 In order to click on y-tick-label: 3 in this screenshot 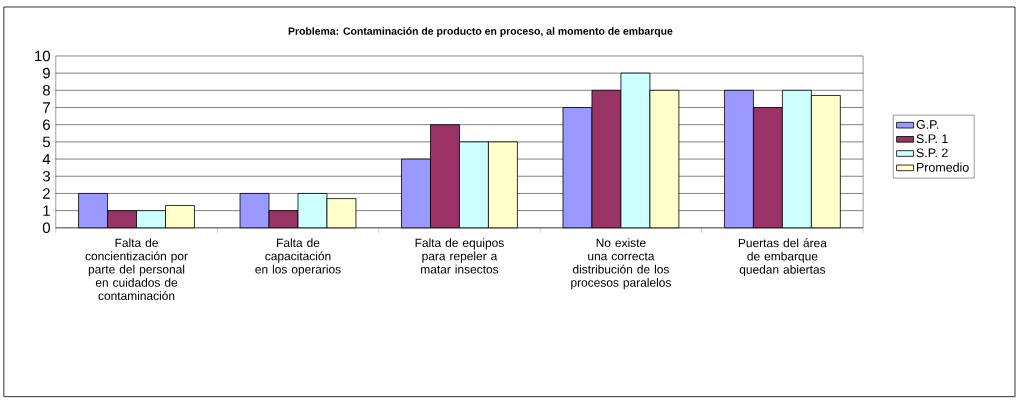, I will do `click(46, 176)`.